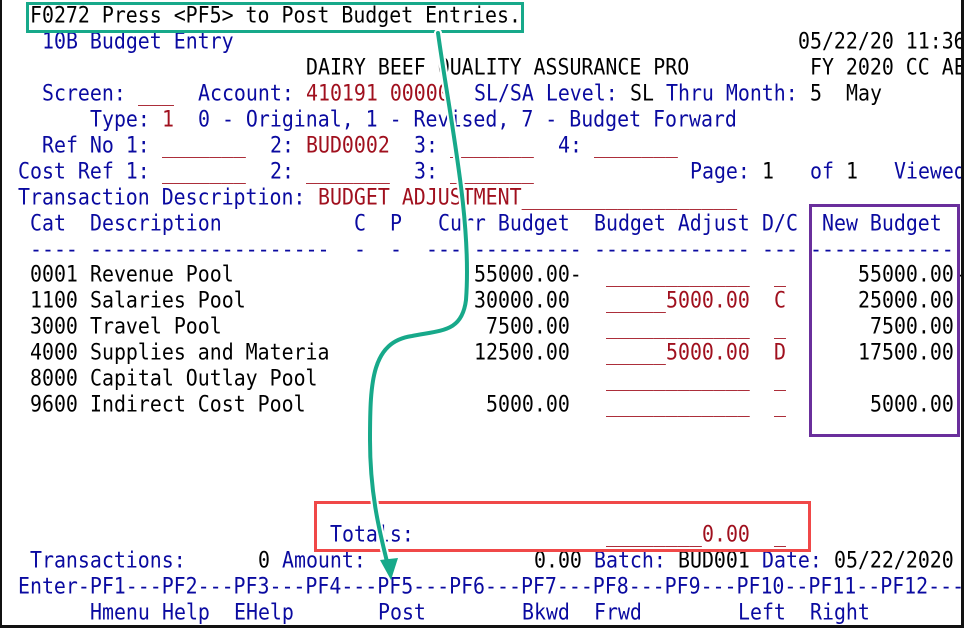 Image resolution: width=964 pixels, height=628 pixels. What do you see at coordinates (546, 93) in the screenshot?
I see `level-label: SL/SA Level:` at bounding box center [546, 93].